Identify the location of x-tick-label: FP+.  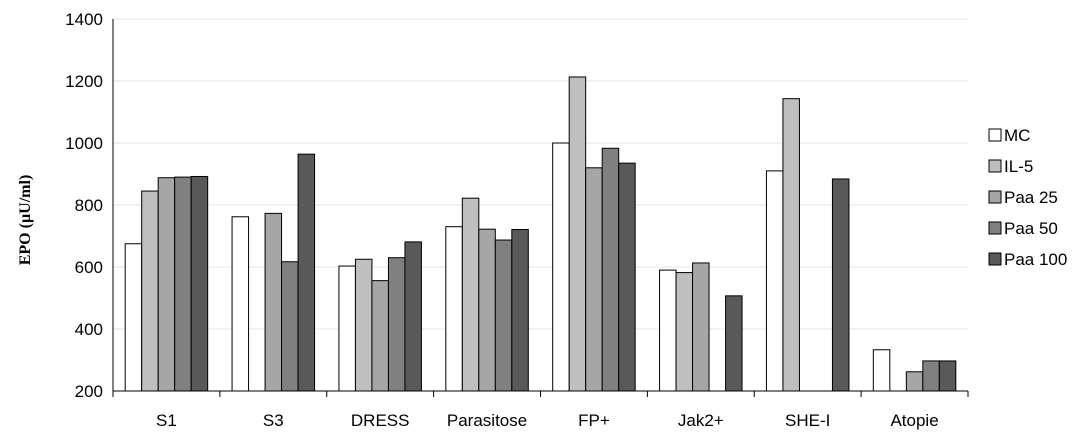
(594, 420).